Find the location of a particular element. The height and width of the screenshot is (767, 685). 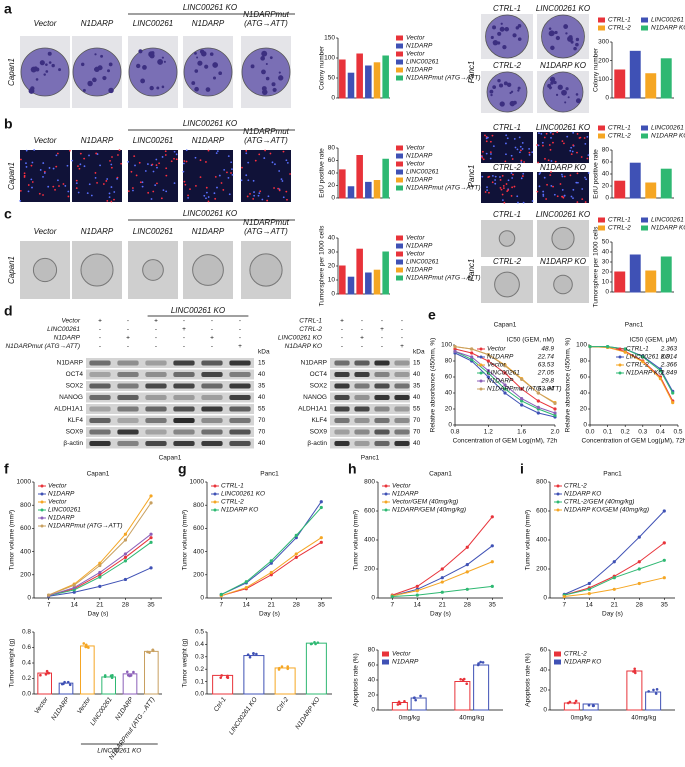

x-tick-label: 28 is located at coordinates (126, 605).